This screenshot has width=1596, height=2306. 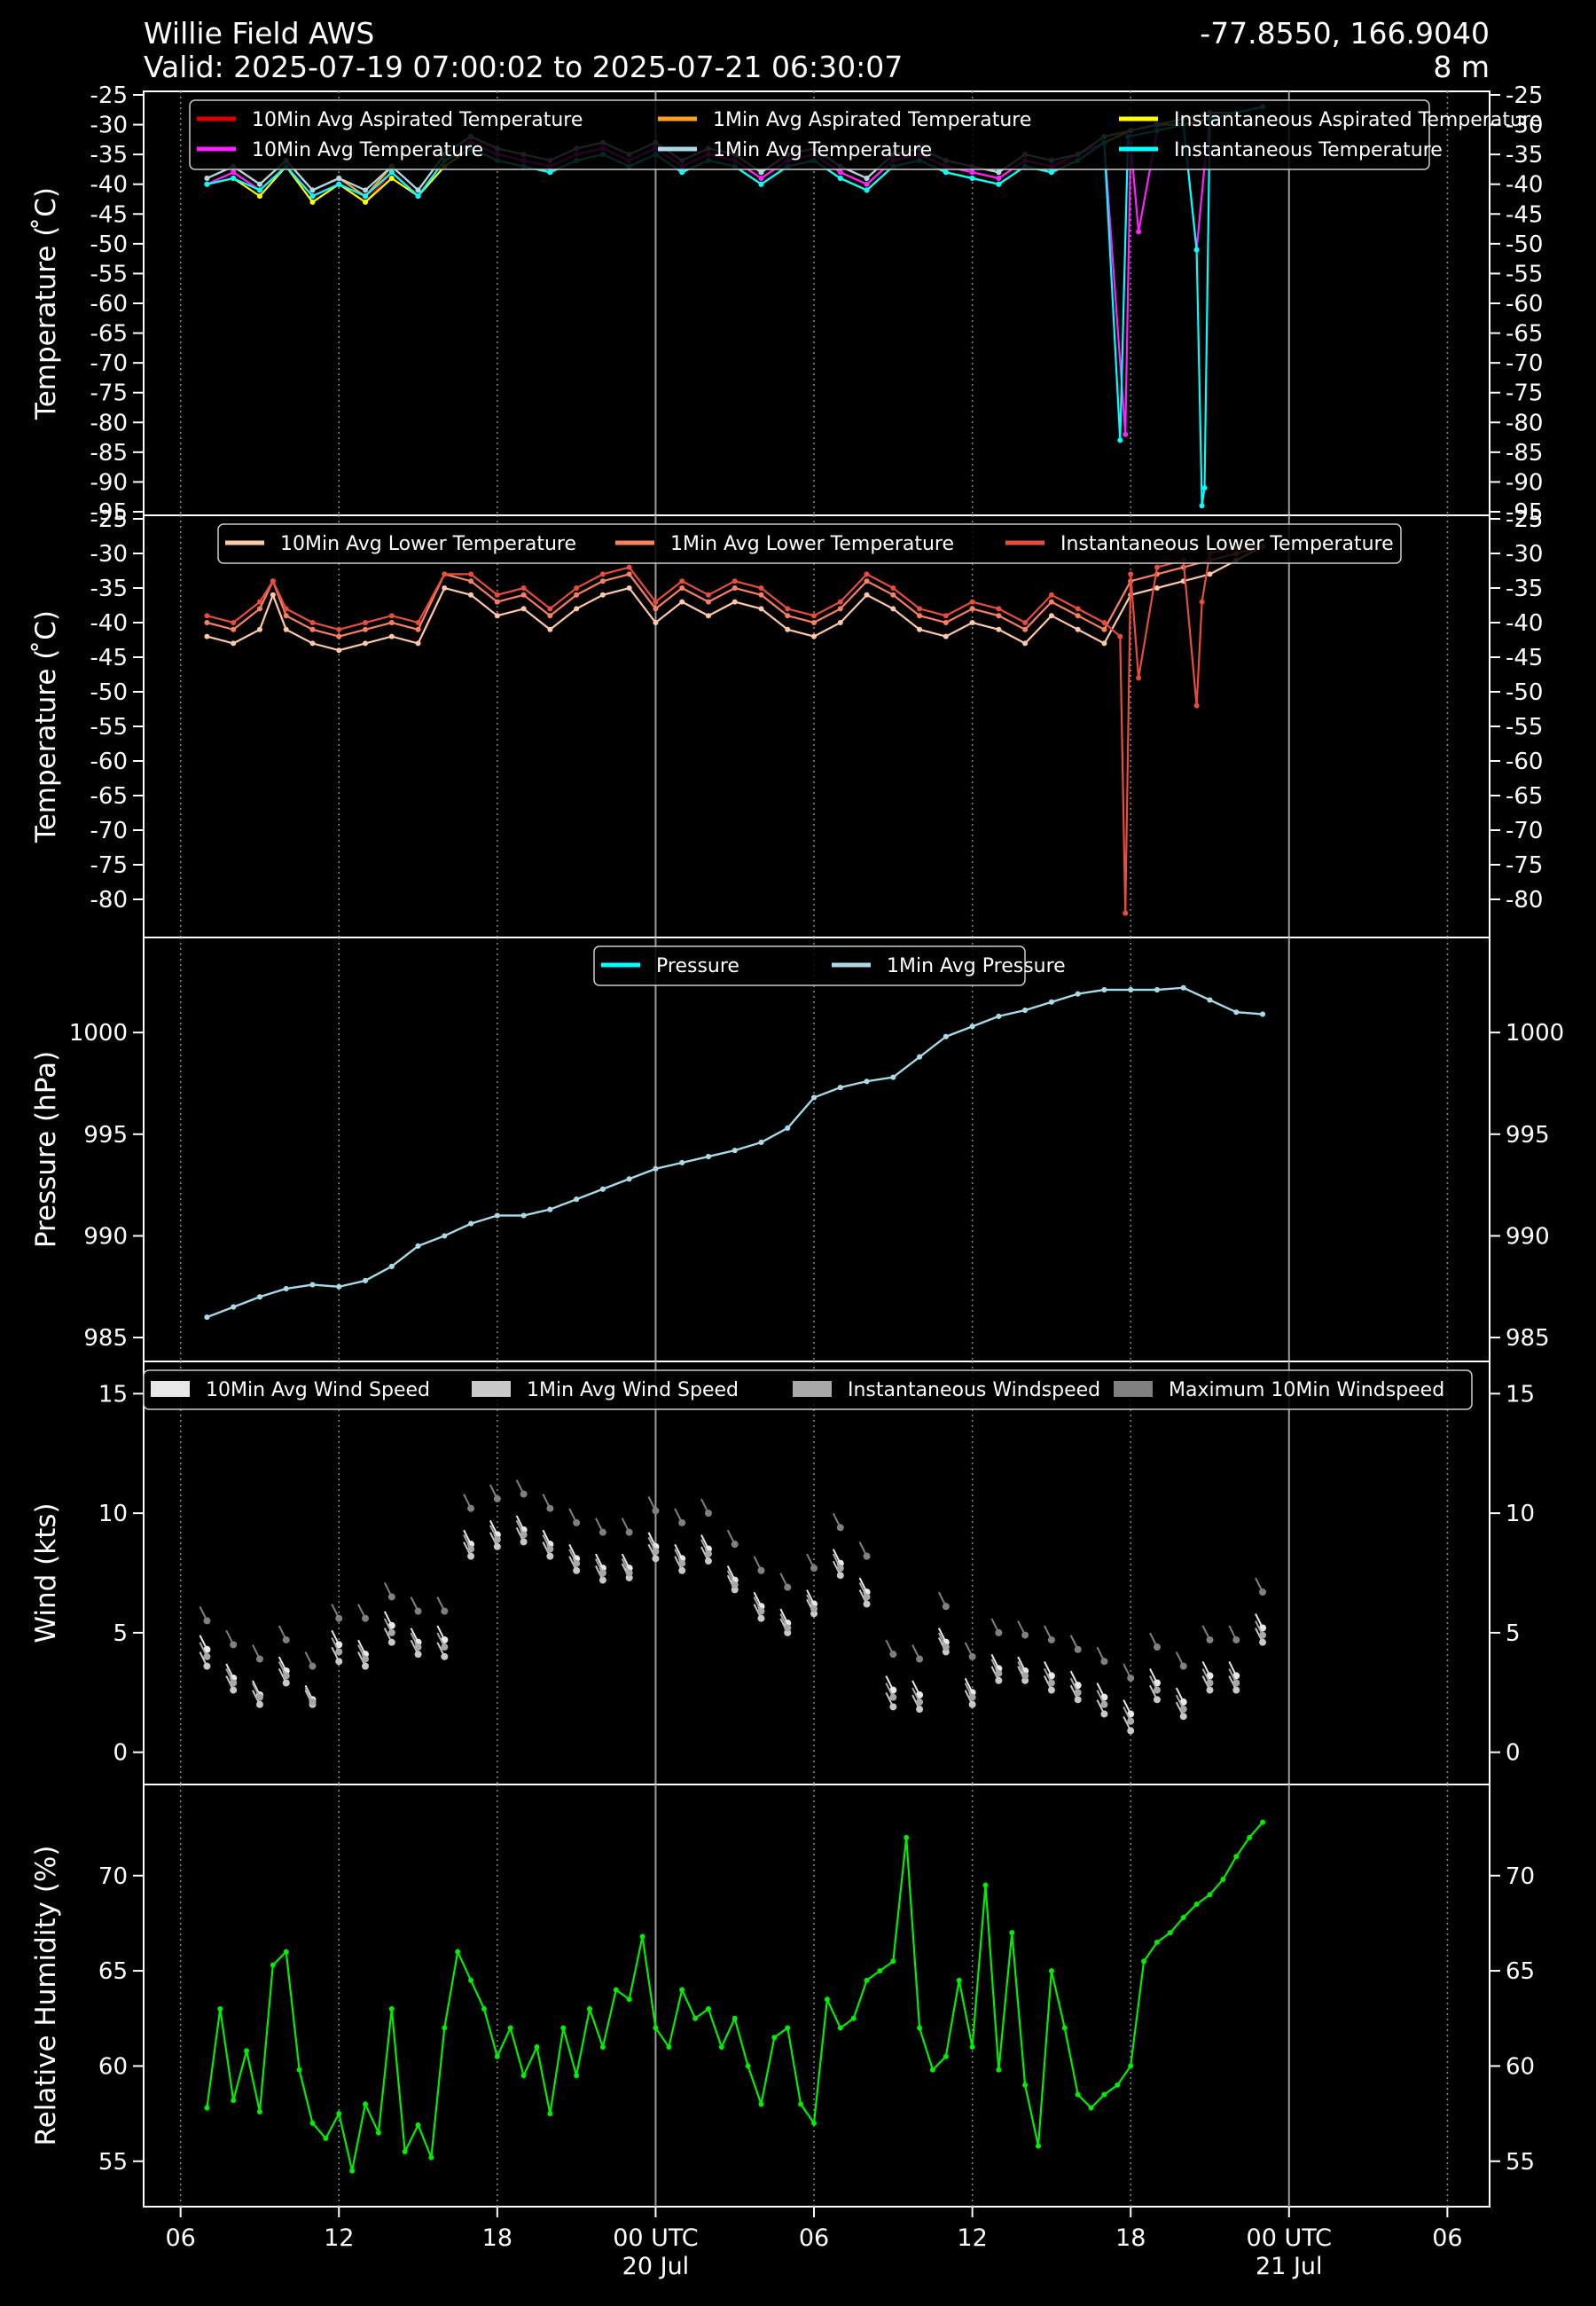 I want to click on y-axis-label: Wind (kts), so click(x=46, y=1572).